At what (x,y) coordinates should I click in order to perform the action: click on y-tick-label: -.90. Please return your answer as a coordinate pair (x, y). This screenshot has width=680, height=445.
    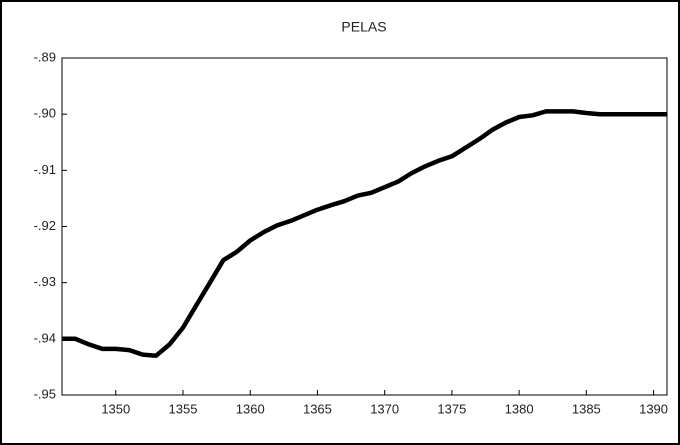
    Looking at the image, I should click on (45, 113).